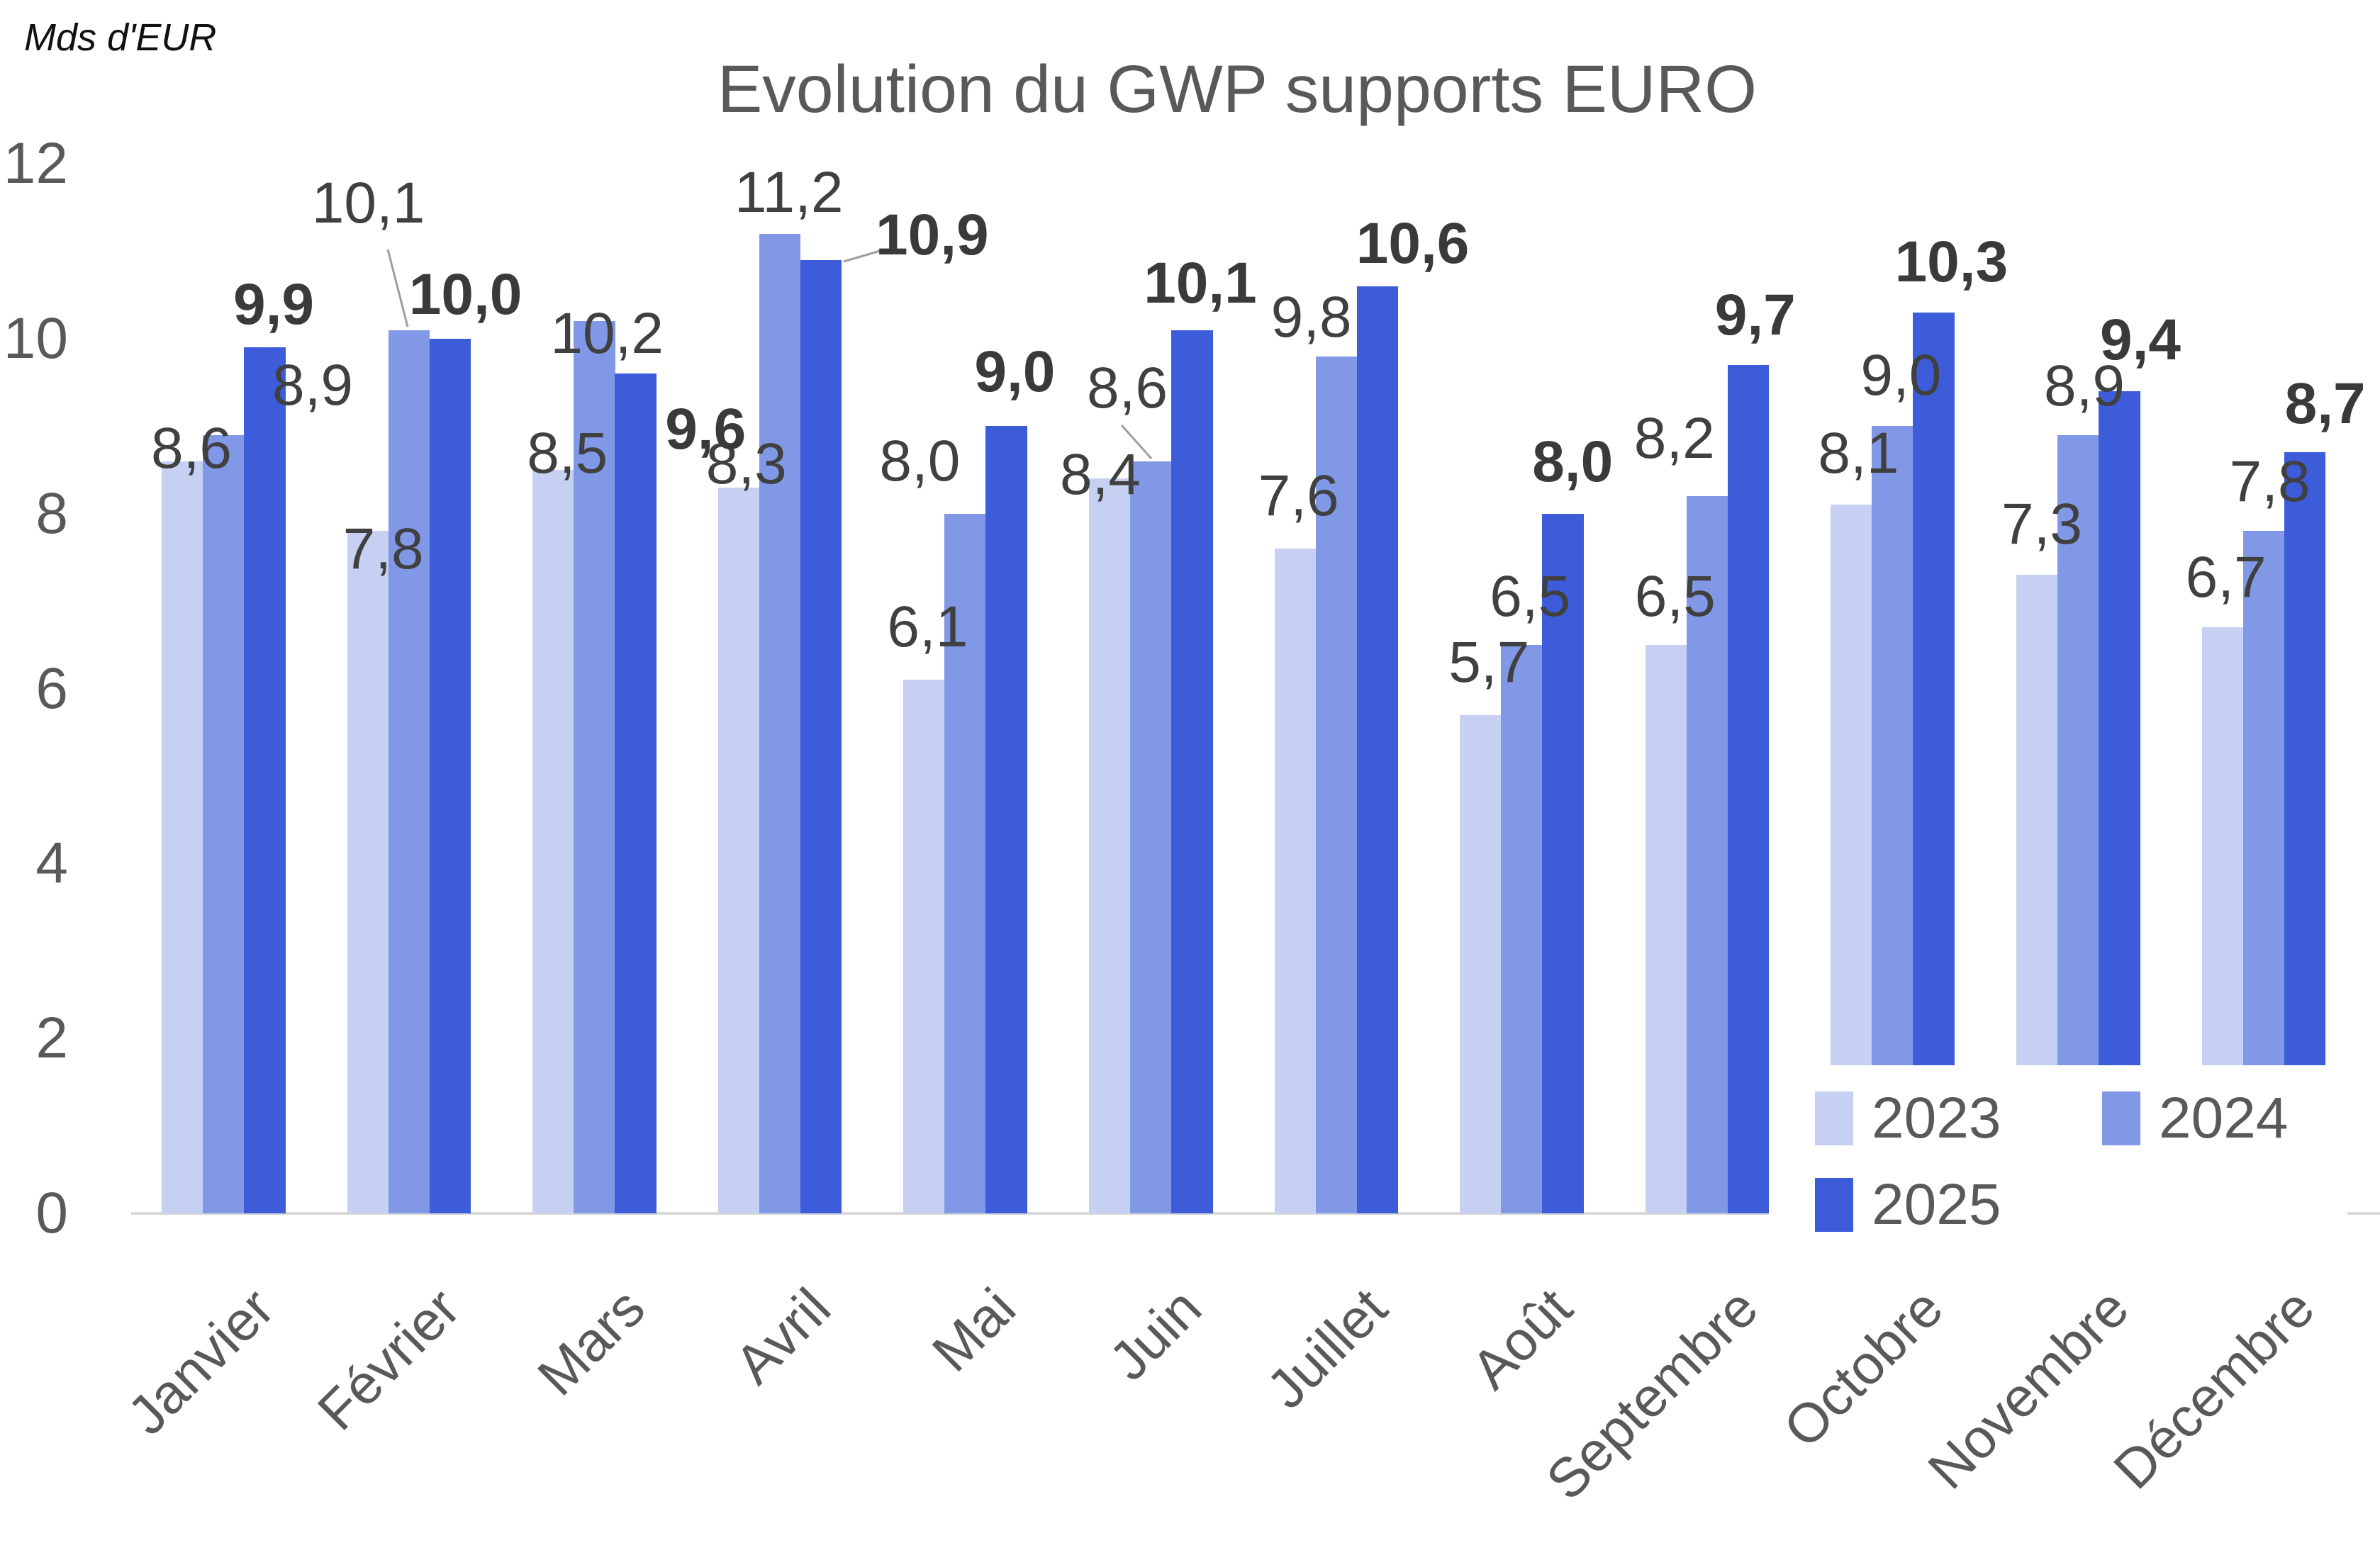 The image size is (2380, 1555). I want to click on bar-avril-2023, so click(738, 850).